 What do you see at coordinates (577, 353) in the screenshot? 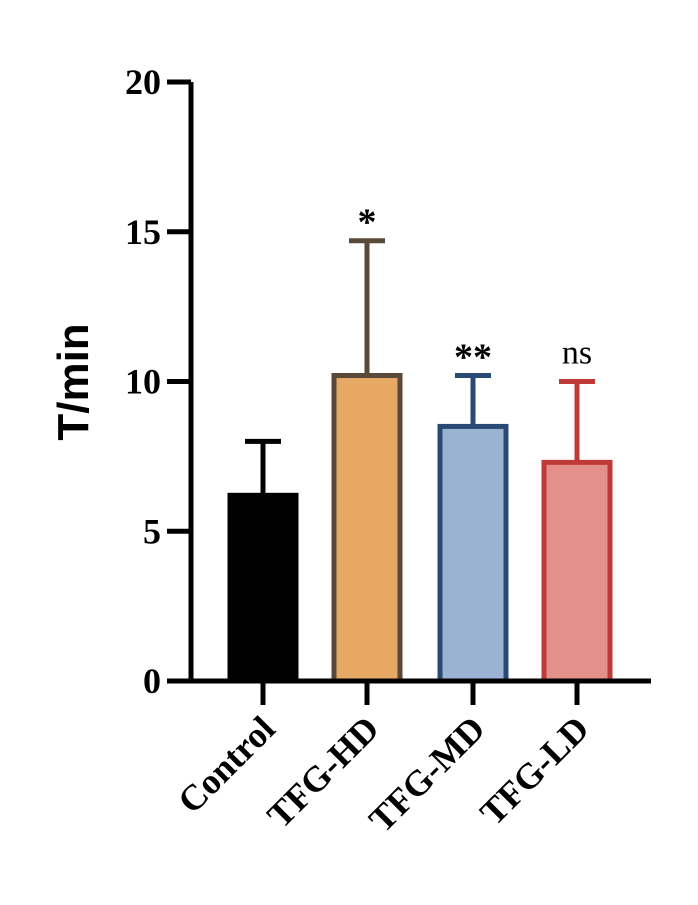
I see `significance-label: ns` at bounding box center [577, 353].